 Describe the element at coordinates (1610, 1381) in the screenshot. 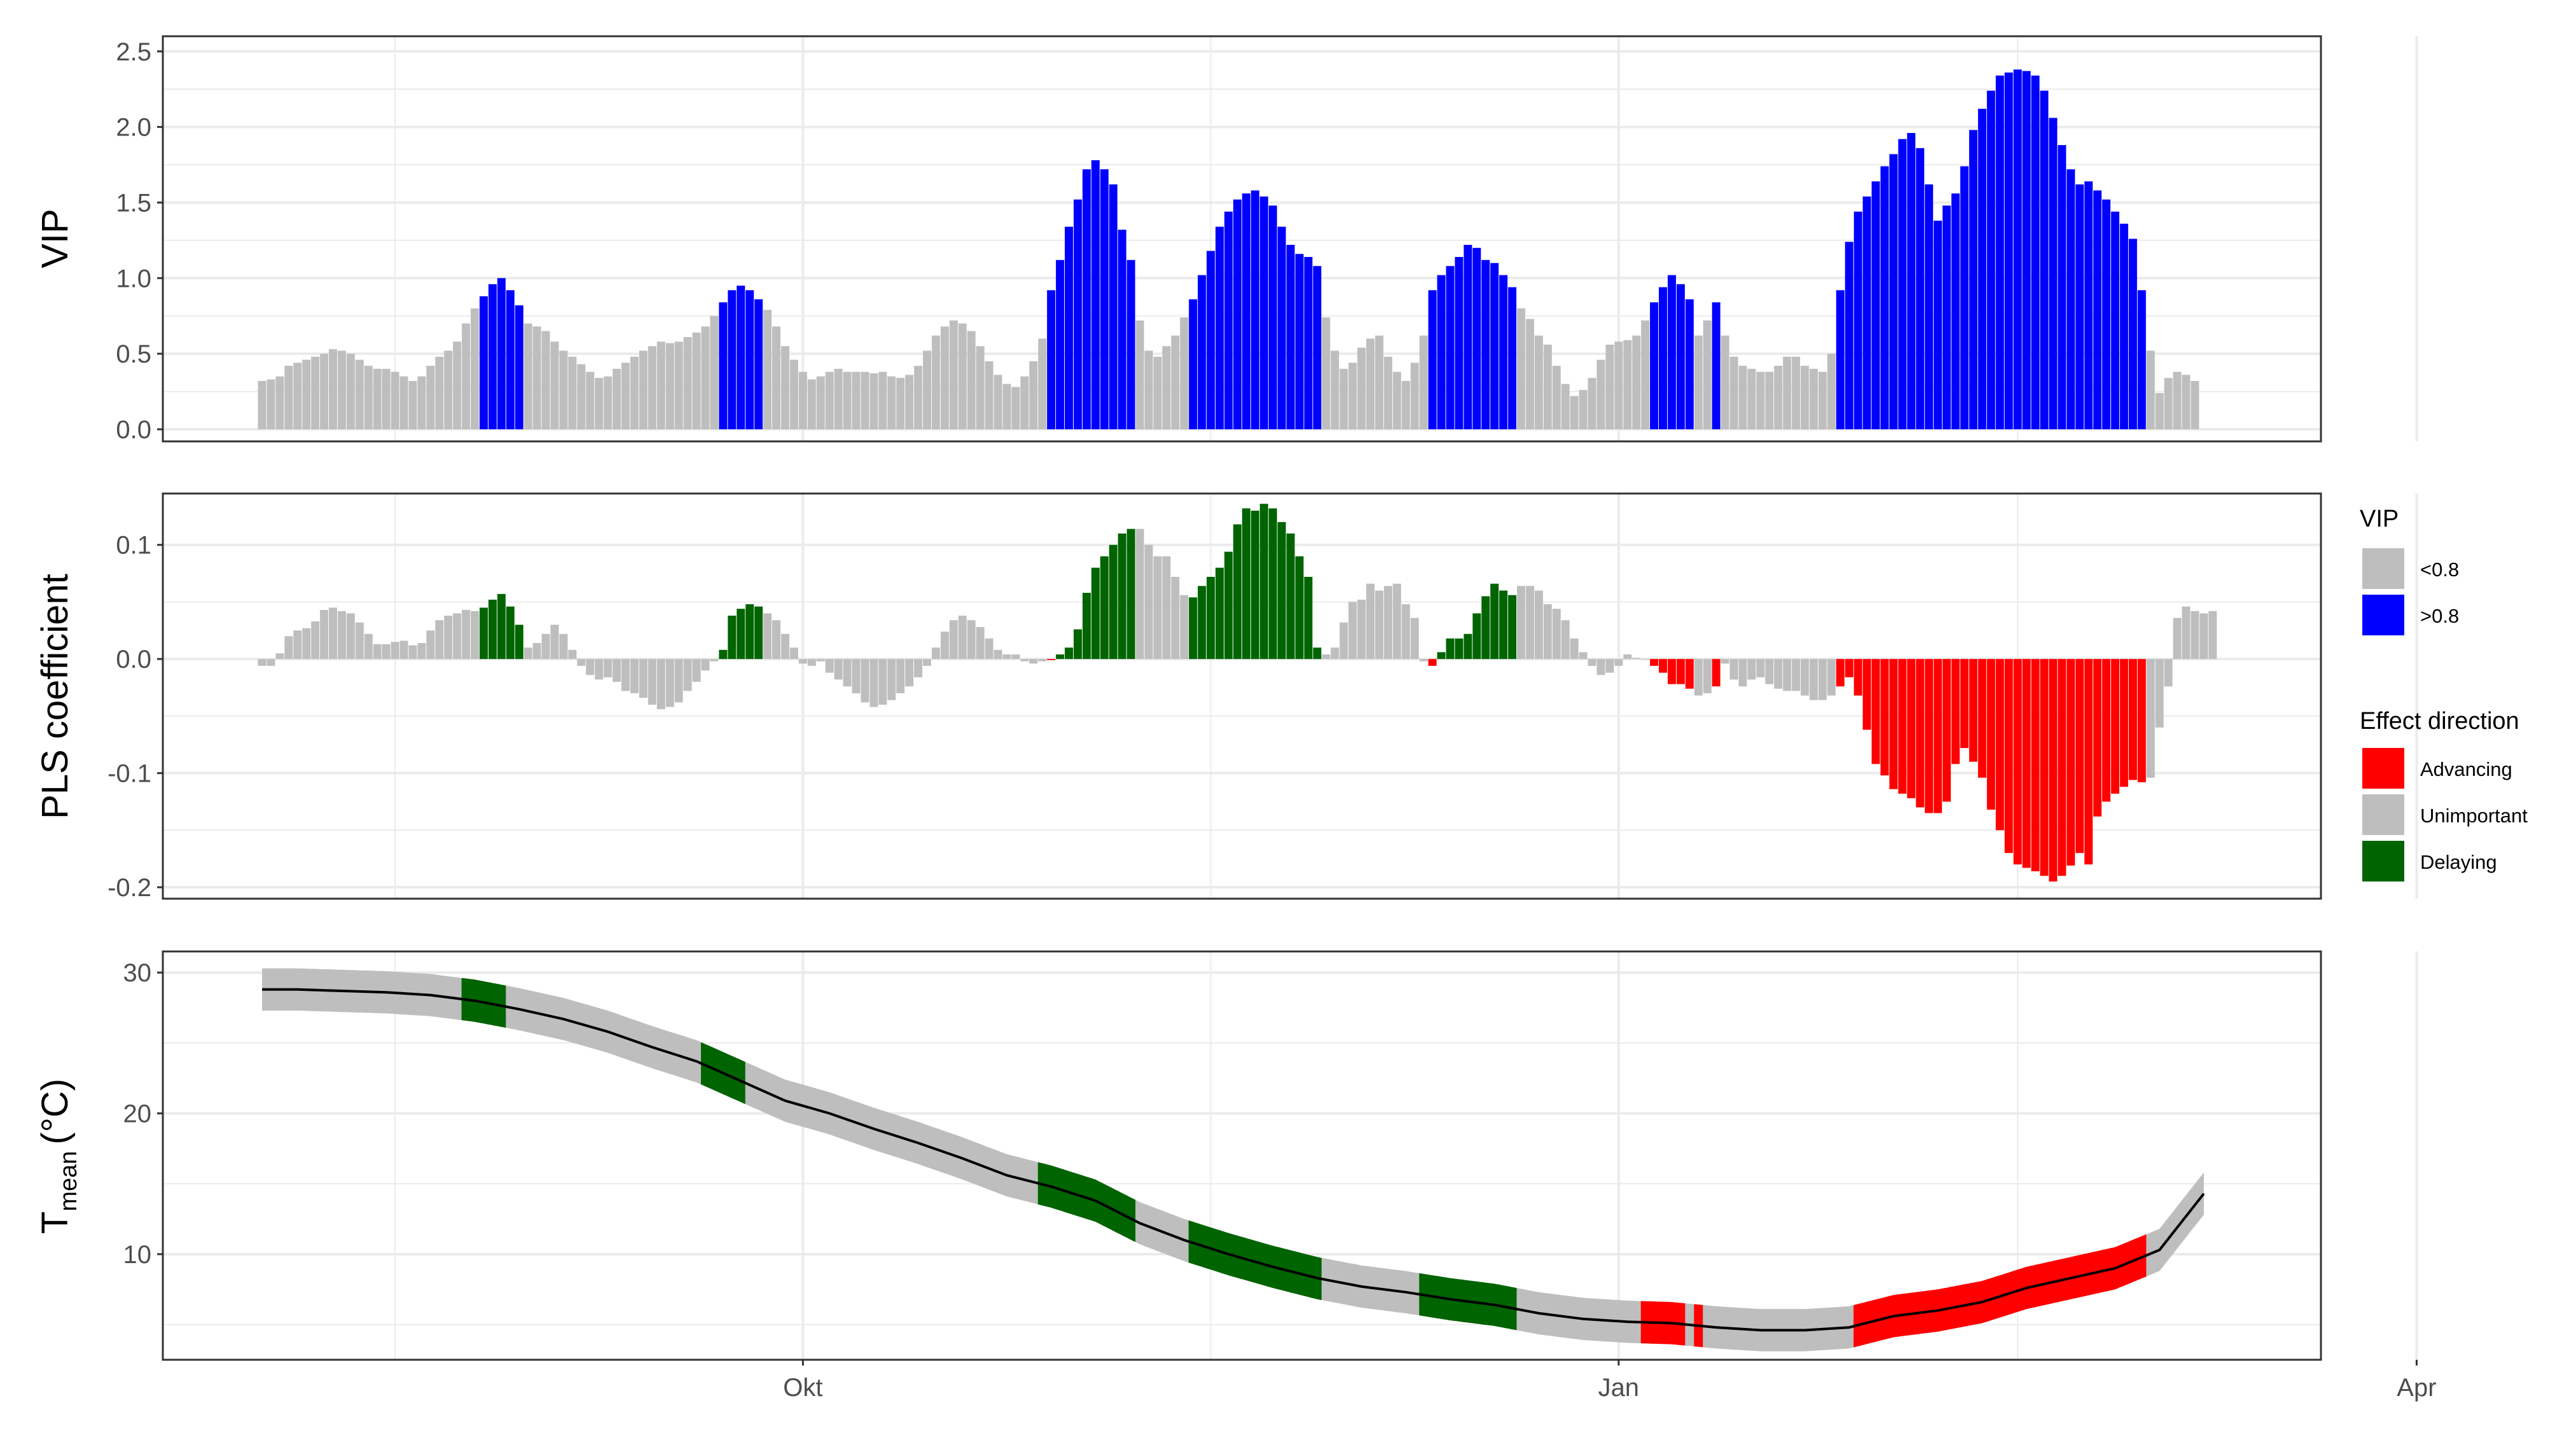

I see `x-axis-ticks: Okt Jan Apr` at that location.